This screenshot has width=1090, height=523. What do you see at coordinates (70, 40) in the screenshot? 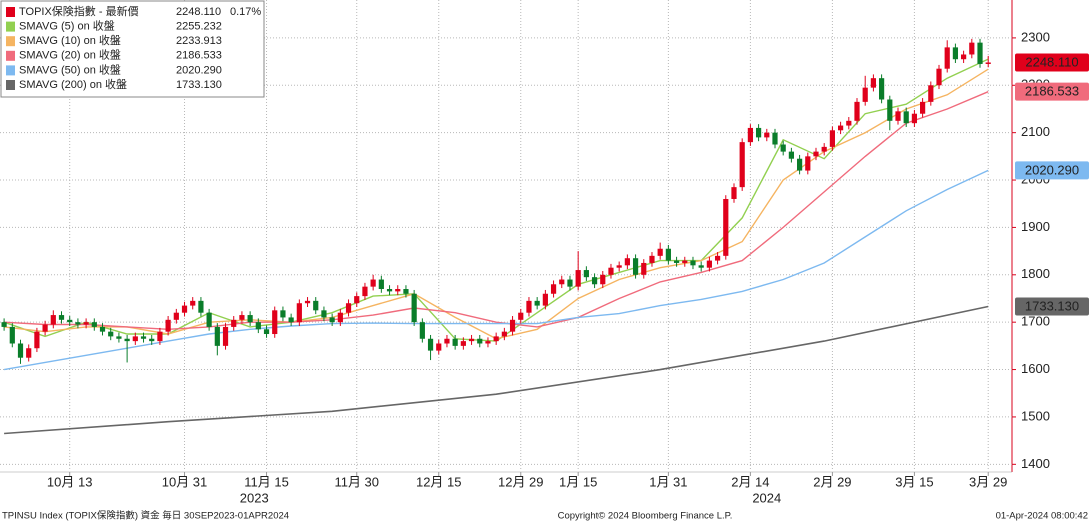
I see `legend-name: SMAVG (10) on 收盤` at bounding box center [70, 40].